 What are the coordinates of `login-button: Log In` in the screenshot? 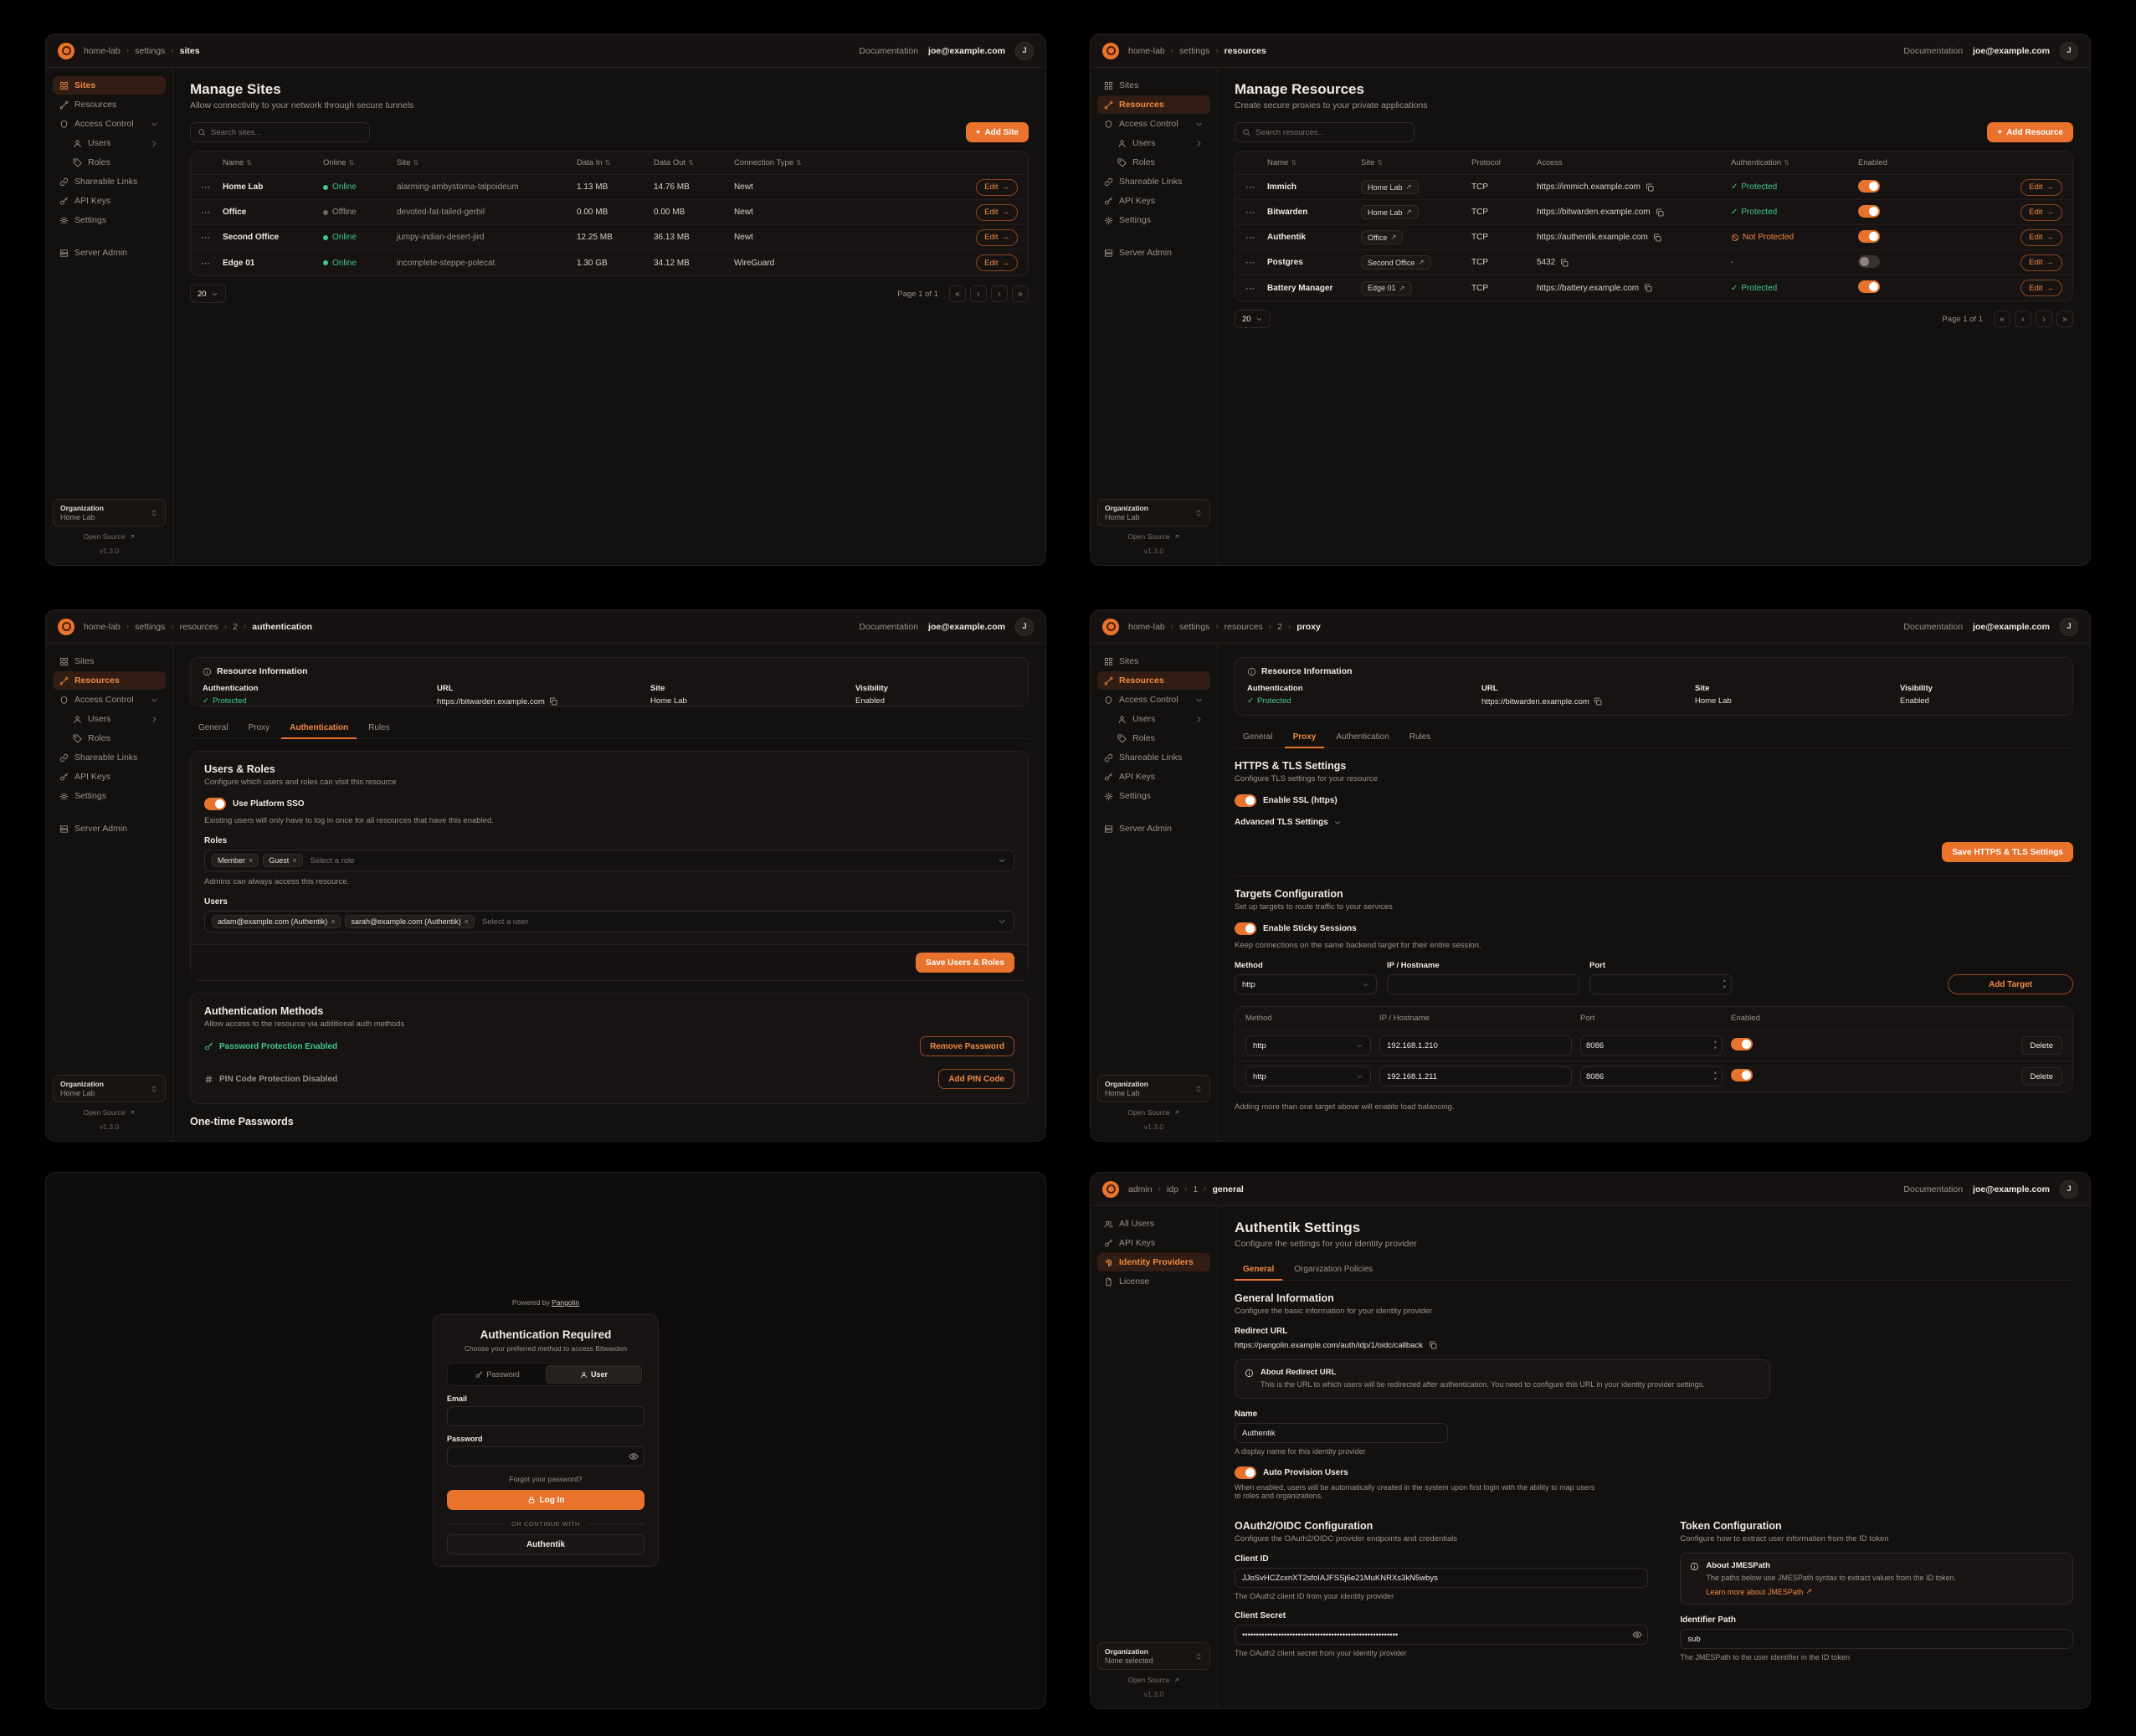 It's located at (545, 1500).